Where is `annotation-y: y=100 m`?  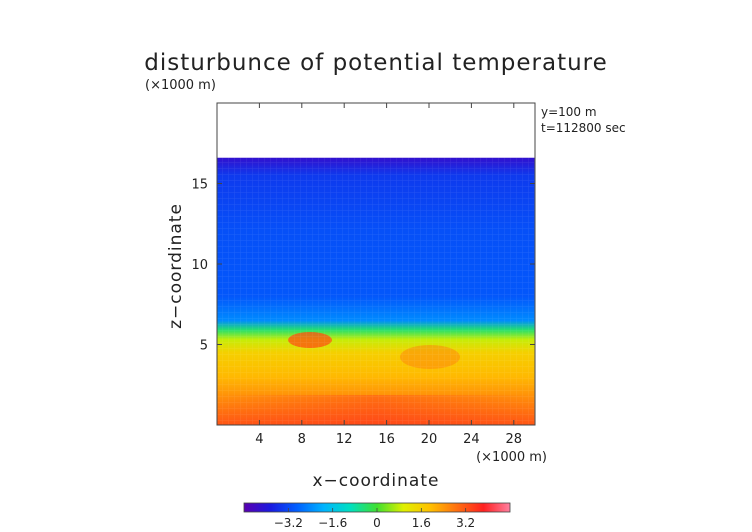
annotation-y: y=100 m is located at coordinates (569, 112).